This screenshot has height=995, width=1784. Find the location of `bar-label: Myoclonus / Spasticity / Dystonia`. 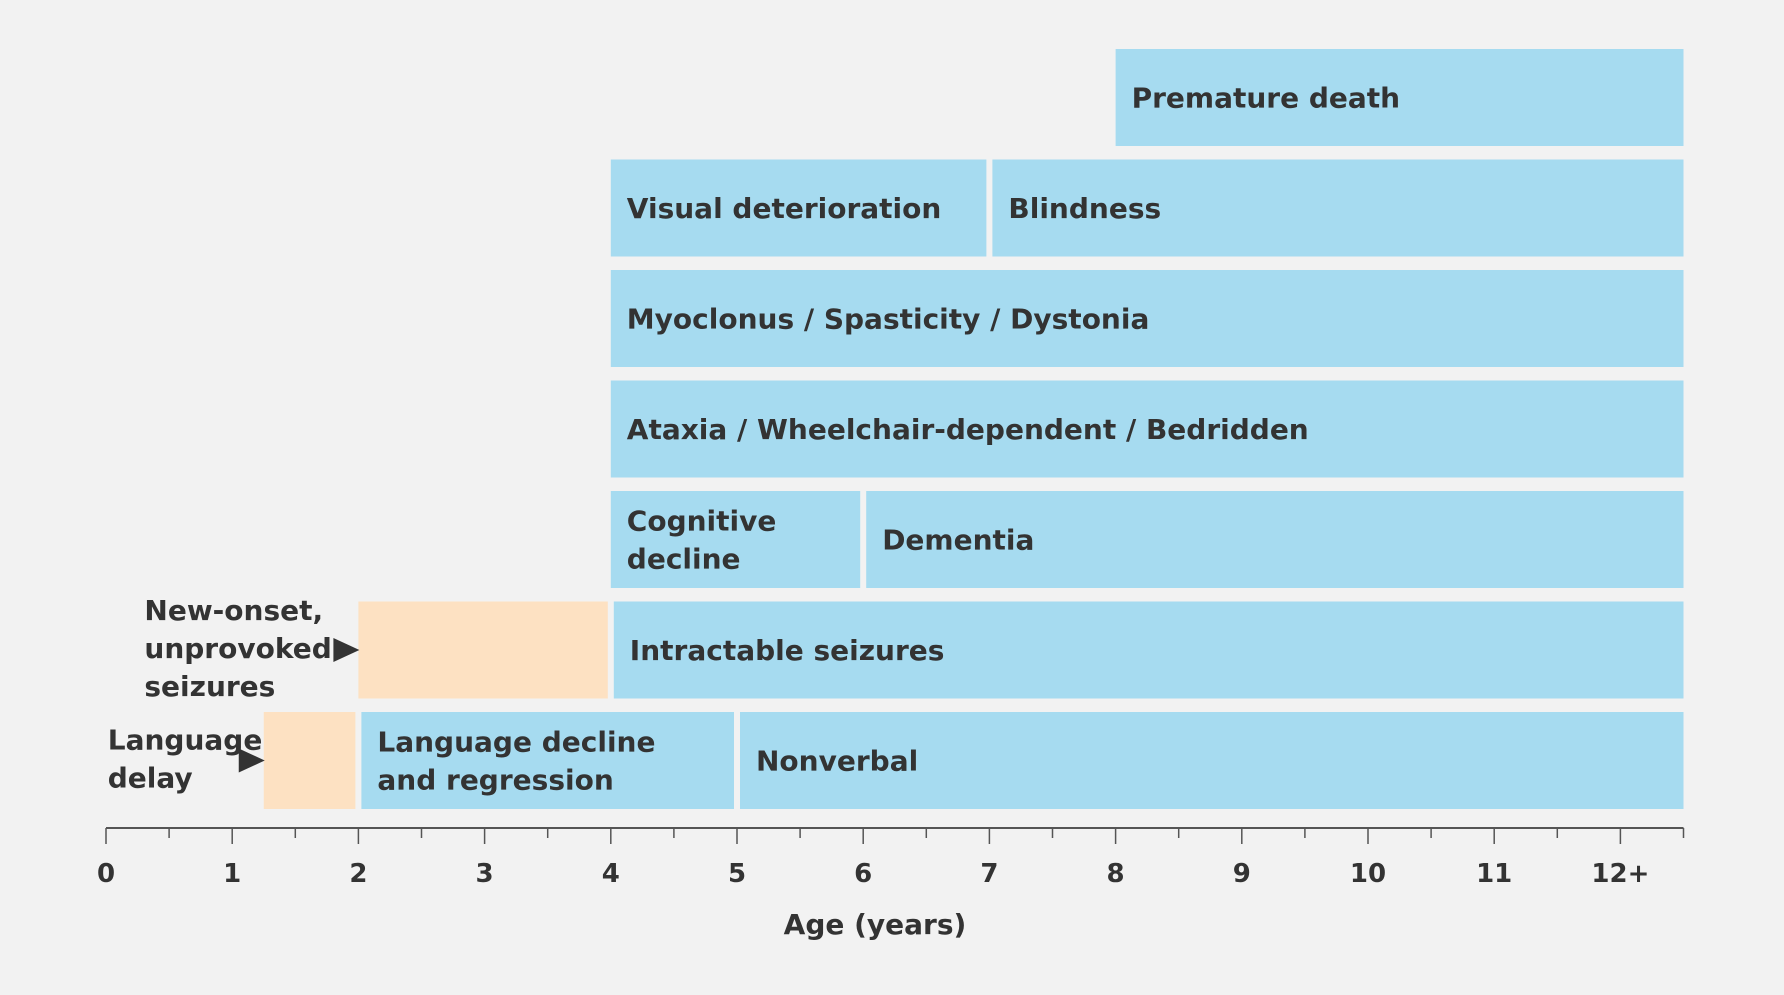

bar-label: Myoclonus / Spasticity / Dystonia is located at coordinates (888, 319).